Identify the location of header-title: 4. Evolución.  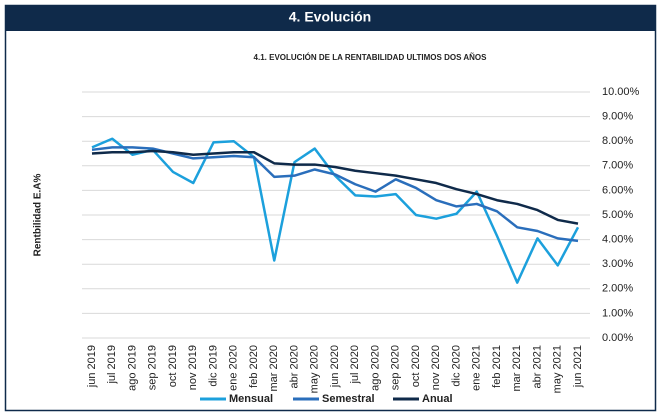
(330, 17).